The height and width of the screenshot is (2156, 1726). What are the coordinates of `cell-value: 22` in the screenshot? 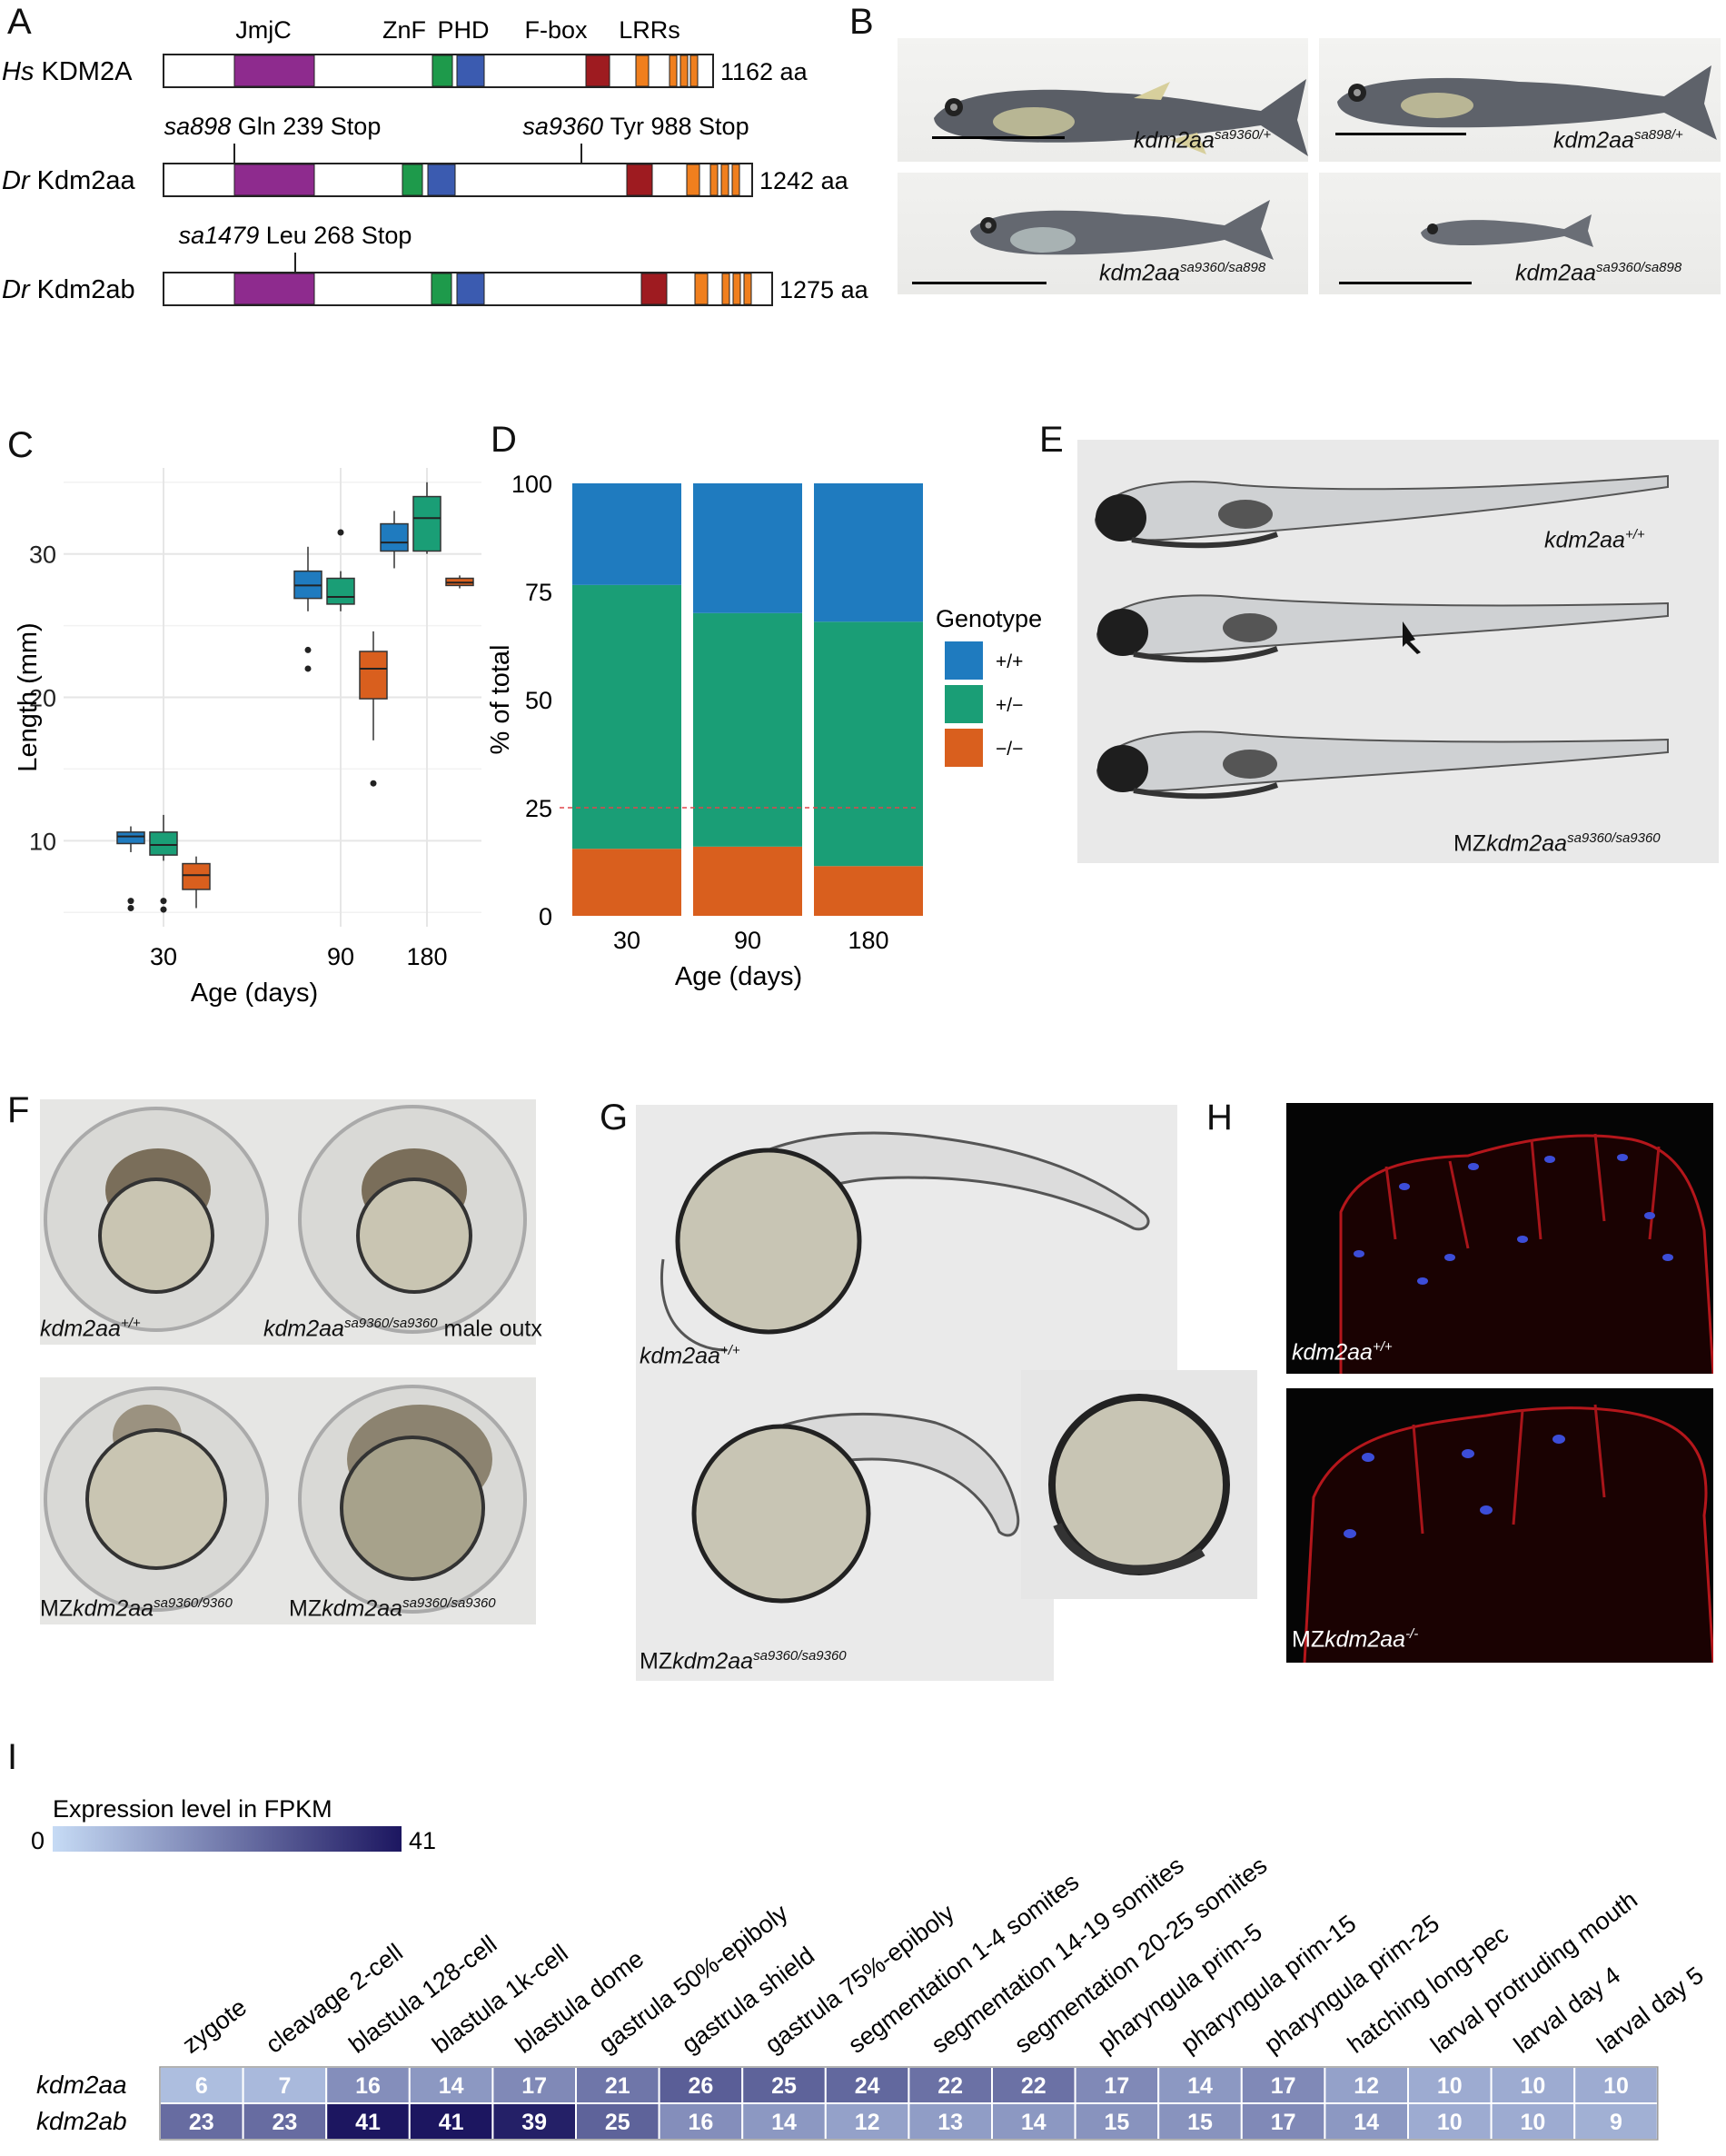 It's located at (950, 2086).